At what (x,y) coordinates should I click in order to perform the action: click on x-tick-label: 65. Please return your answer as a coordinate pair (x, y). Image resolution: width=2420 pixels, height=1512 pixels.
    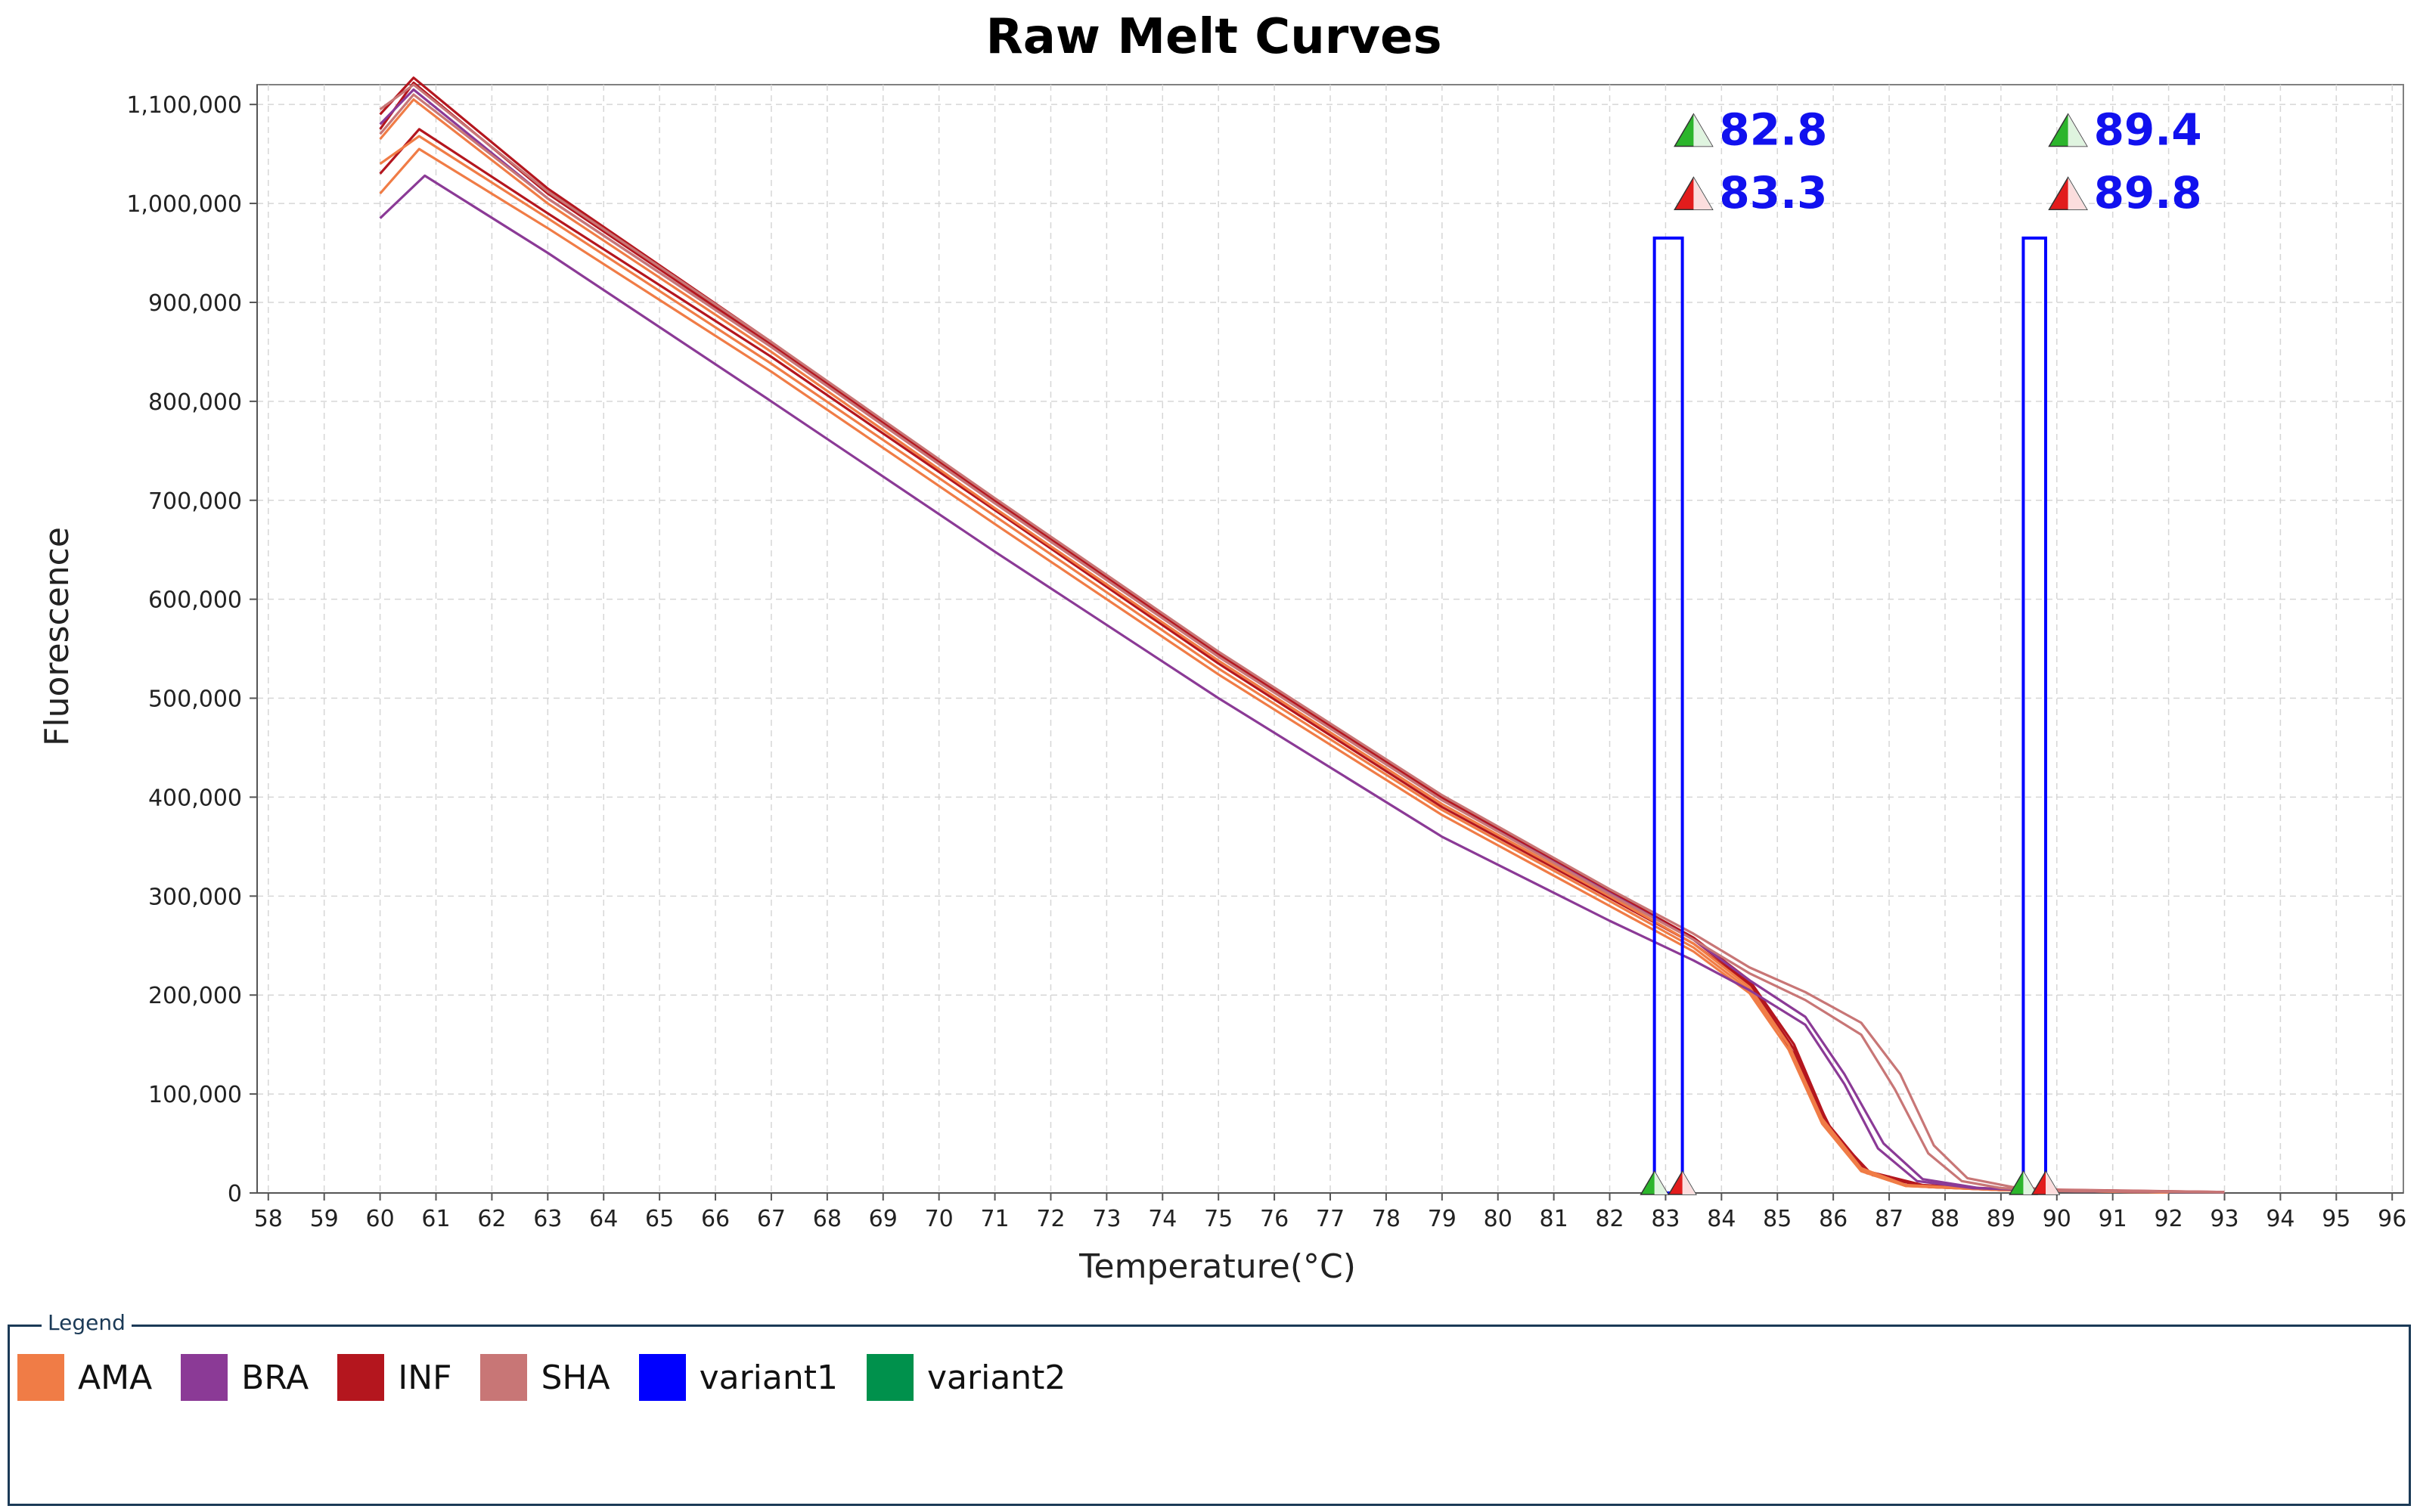
    Looking at the image, I should click on (659, 1219).